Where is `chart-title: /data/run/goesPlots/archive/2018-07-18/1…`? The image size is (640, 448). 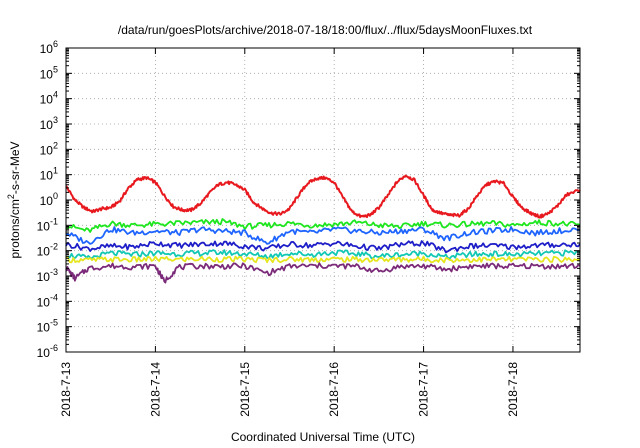 chart-title: /data/run/goesPlots/archive/2018-07-18/1… is located at coordinates (325, 30).